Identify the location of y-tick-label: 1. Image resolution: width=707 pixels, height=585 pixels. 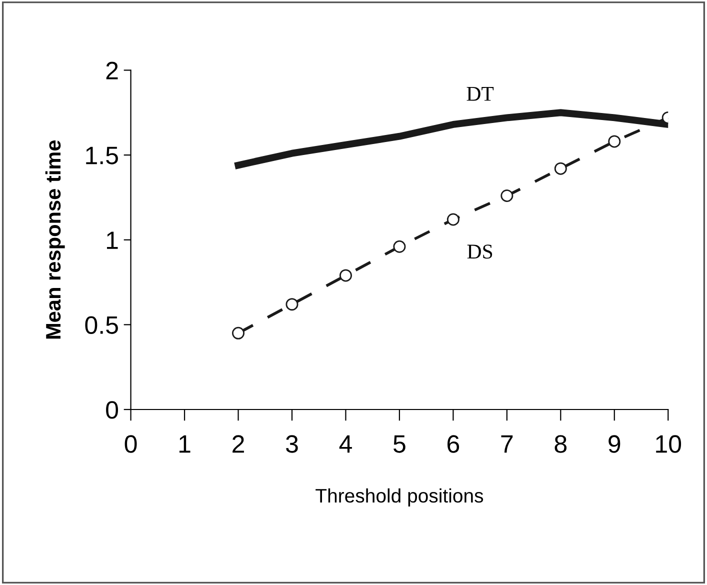
(112, 240).